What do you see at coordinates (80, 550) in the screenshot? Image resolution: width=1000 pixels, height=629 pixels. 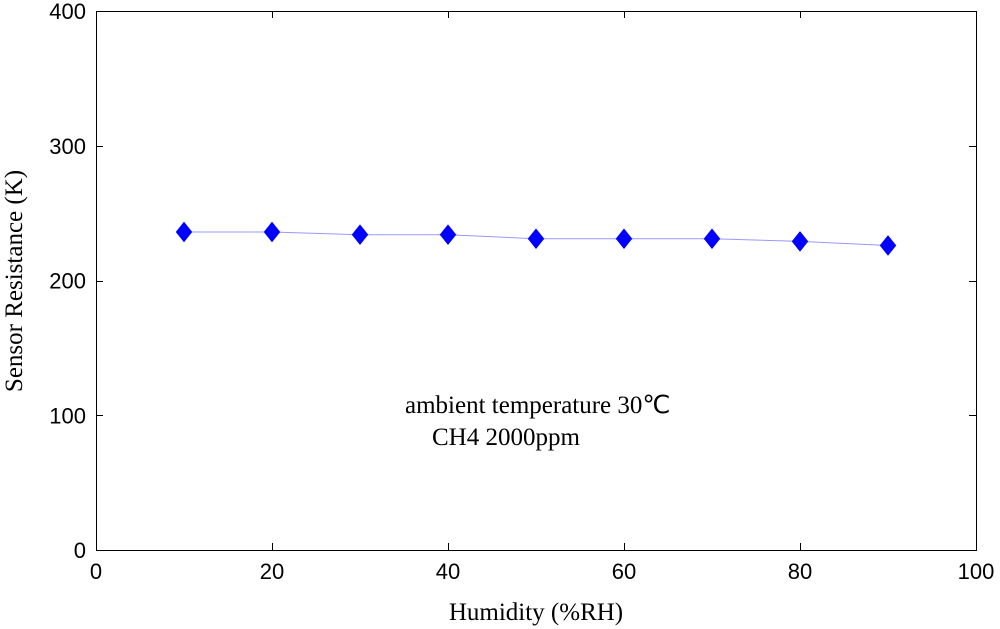 I see `y-tick-label: 0` at bounding box center [80, 550].